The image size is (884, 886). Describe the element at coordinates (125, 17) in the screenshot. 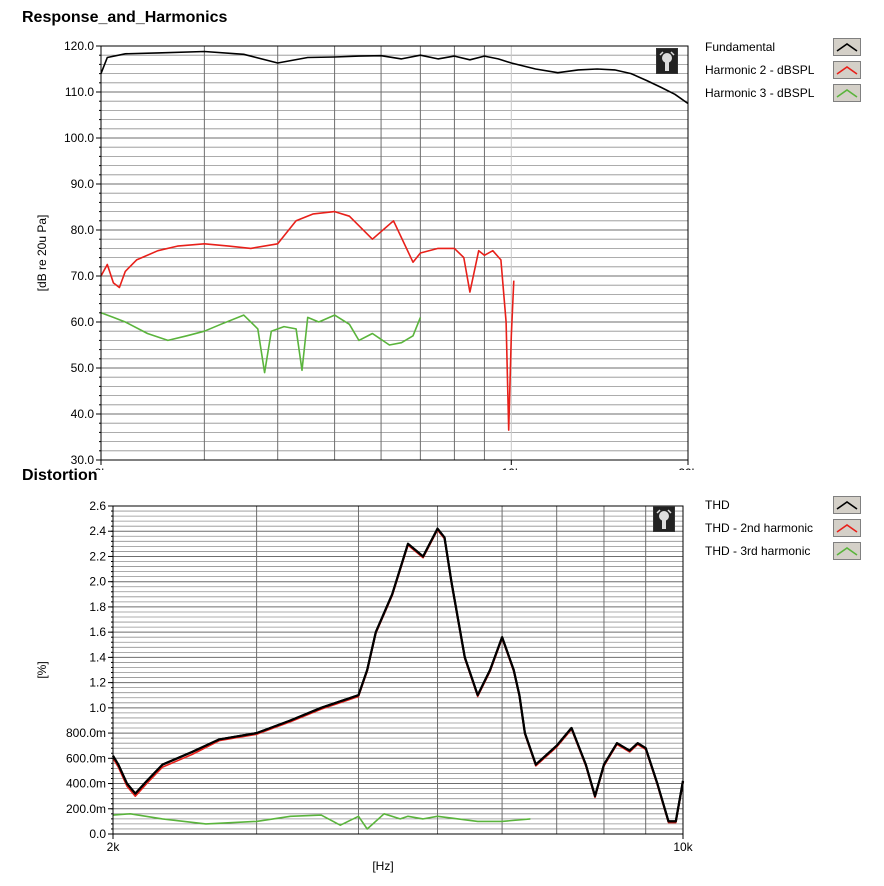

I see `chart-title-response: Response_and_Harmonics` at that location.